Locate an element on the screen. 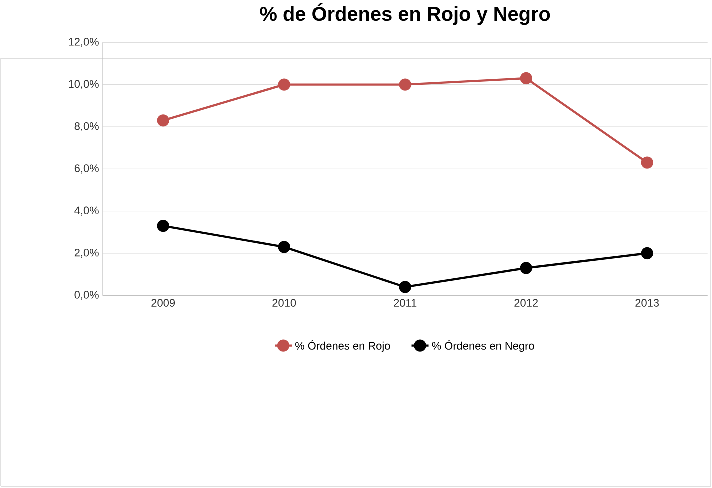 This screenshot has height=488, width=712. y-tick-label: 10,0% is located at coordinates (84, 85).